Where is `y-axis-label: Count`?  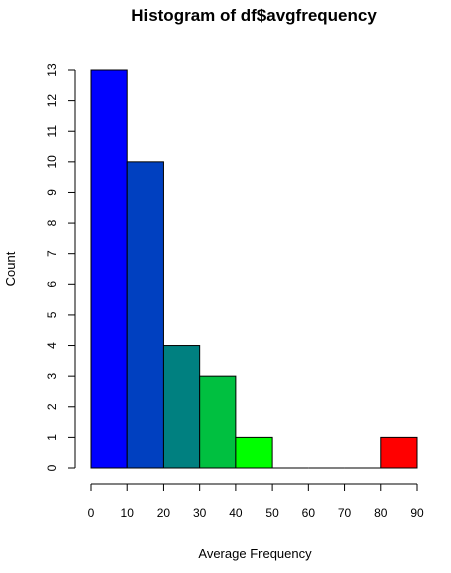 y-axis-label: Count is located at coordinates (10, 268).